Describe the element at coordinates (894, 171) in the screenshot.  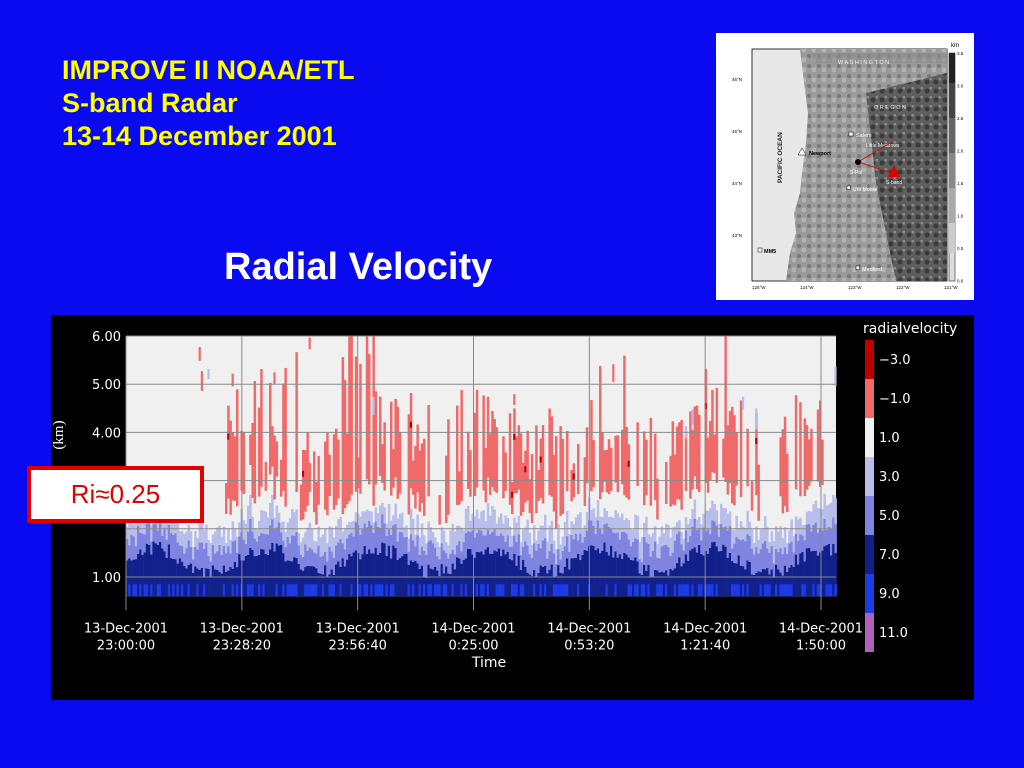
I see `sband-marker` at that location.